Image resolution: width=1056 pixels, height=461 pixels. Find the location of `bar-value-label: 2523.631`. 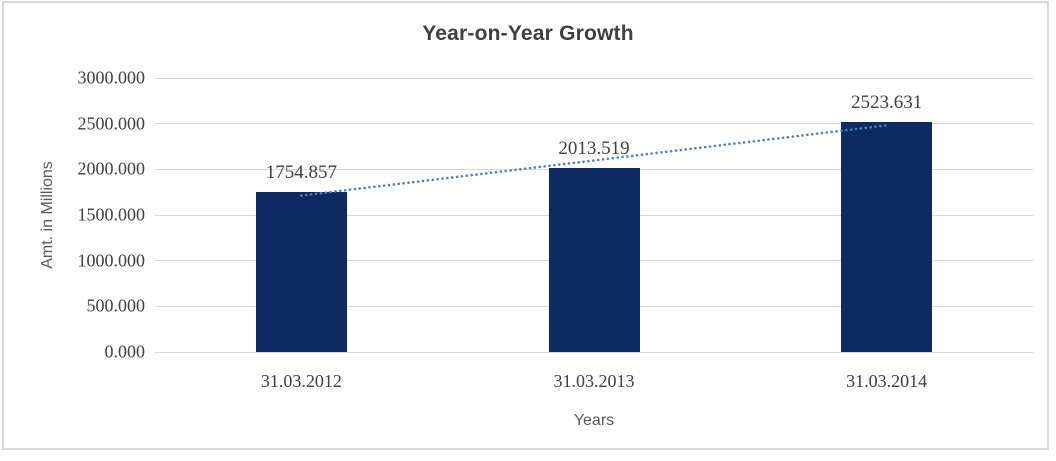

bar-value-label: 2523.631 is located at coordinates (887, 102).